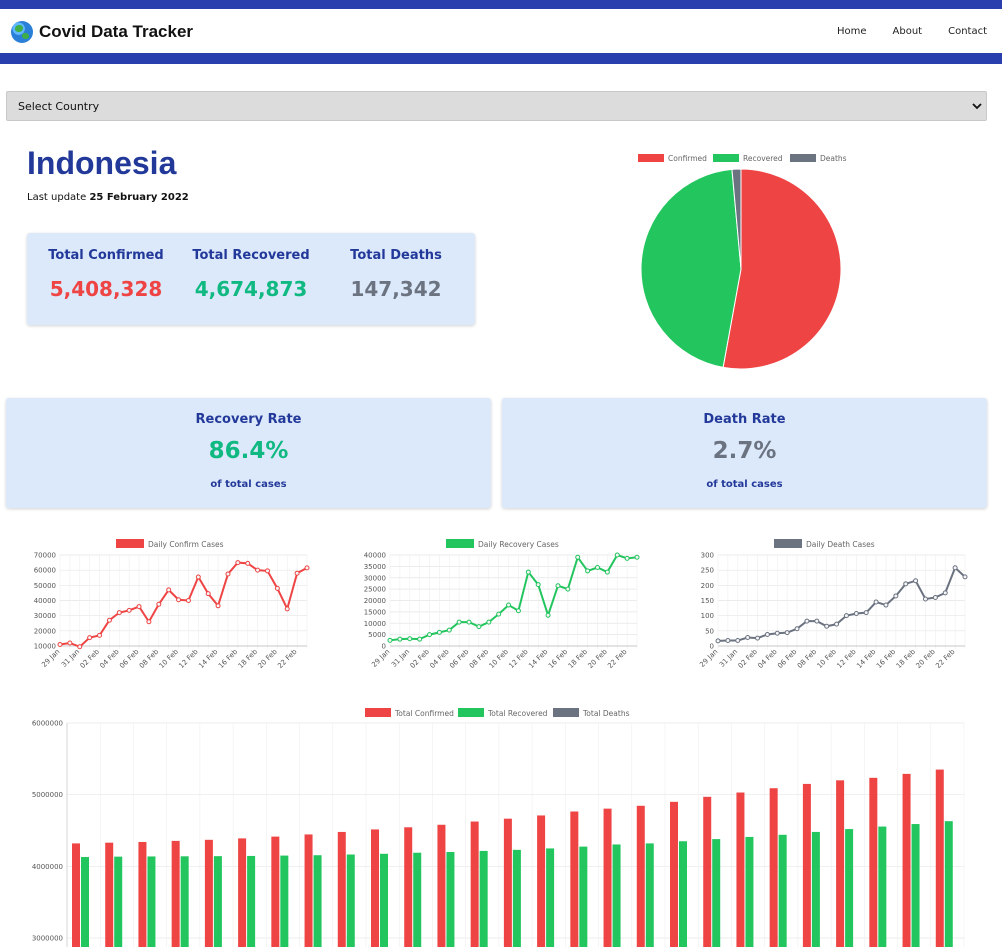  What do you see at coordinates (501, 4) in the screenshot?
I see `navbar-top-stripe` at bounding box center [501, 4].